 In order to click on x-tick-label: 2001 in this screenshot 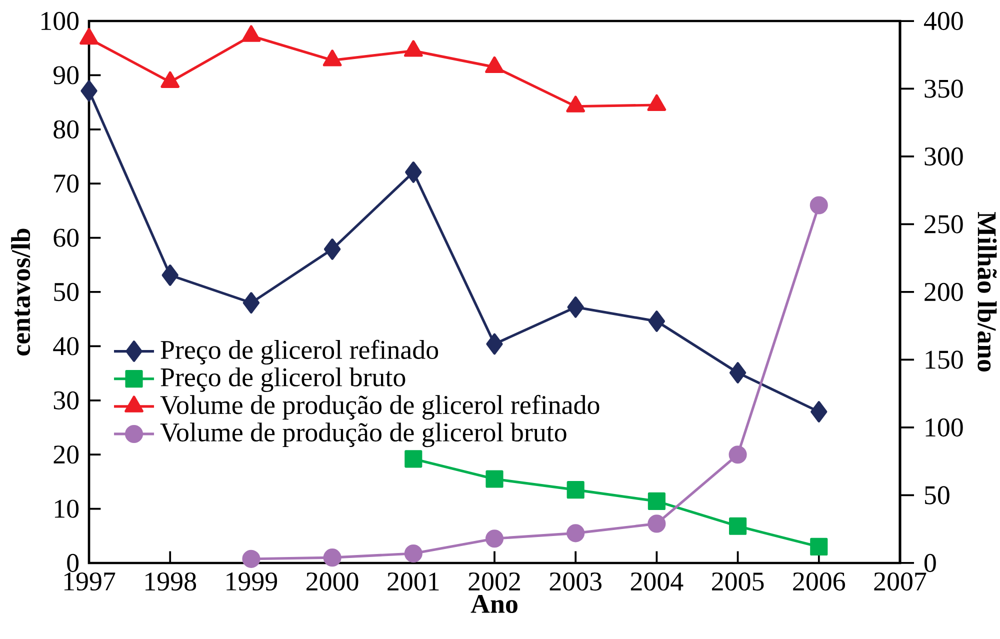, I will do `click(413, 581)`.